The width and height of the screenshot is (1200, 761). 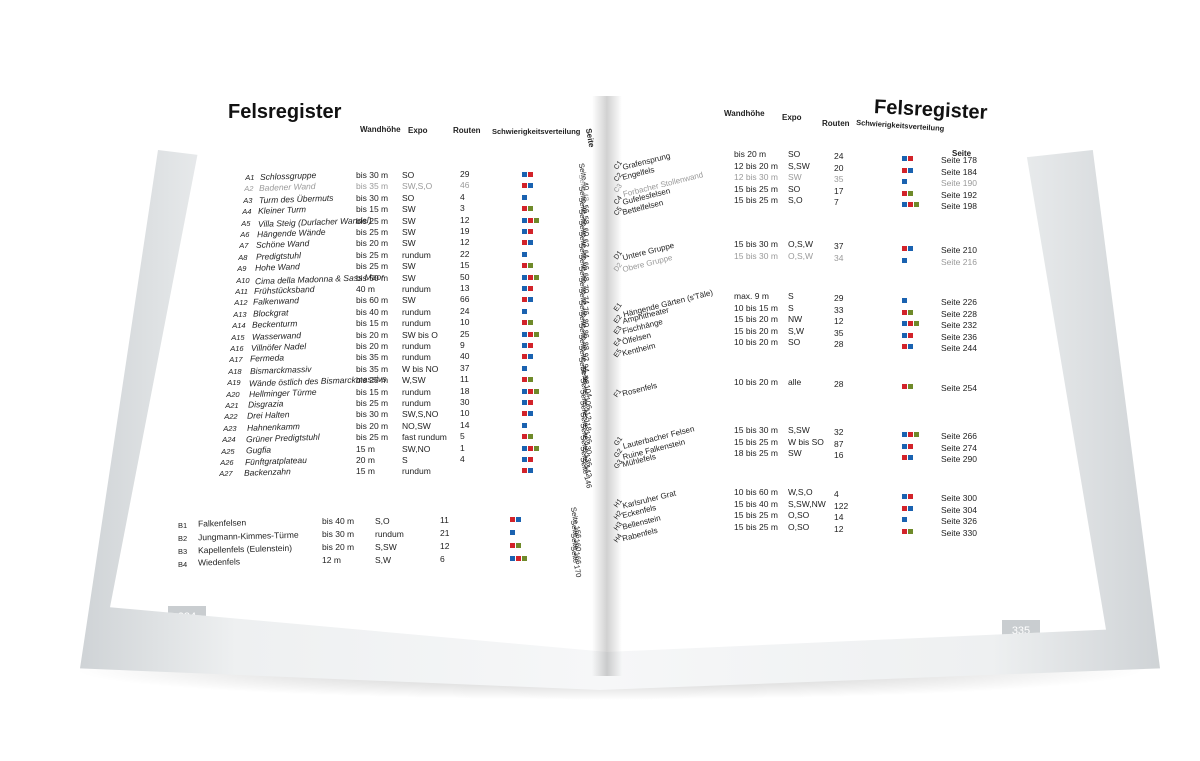 What do you see at coordinates (959, 521) in the screenshot?
I see `crag-page: Seite 326` at bounding box center [959, 521].